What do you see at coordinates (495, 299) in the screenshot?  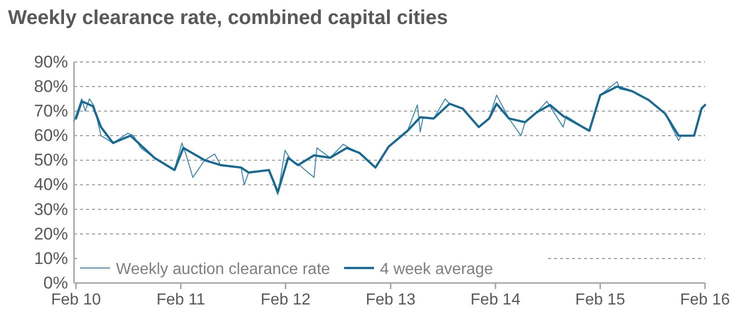 I see `x-tick-label: Feb 14` at bounding box center [495, 299].